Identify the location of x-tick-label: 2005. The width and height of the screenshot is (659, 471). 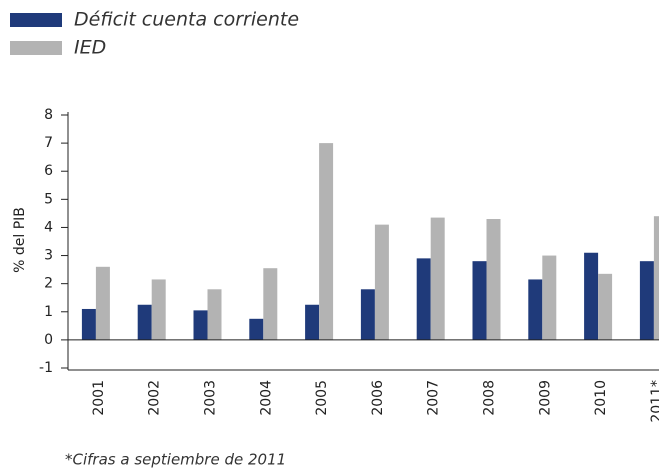
(322, 398).